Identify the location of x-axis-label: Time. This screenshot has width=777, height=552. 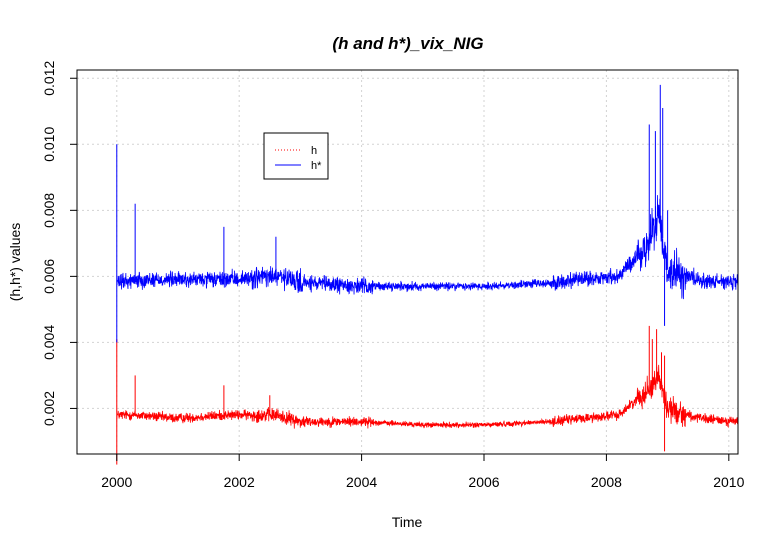
(407, 522).